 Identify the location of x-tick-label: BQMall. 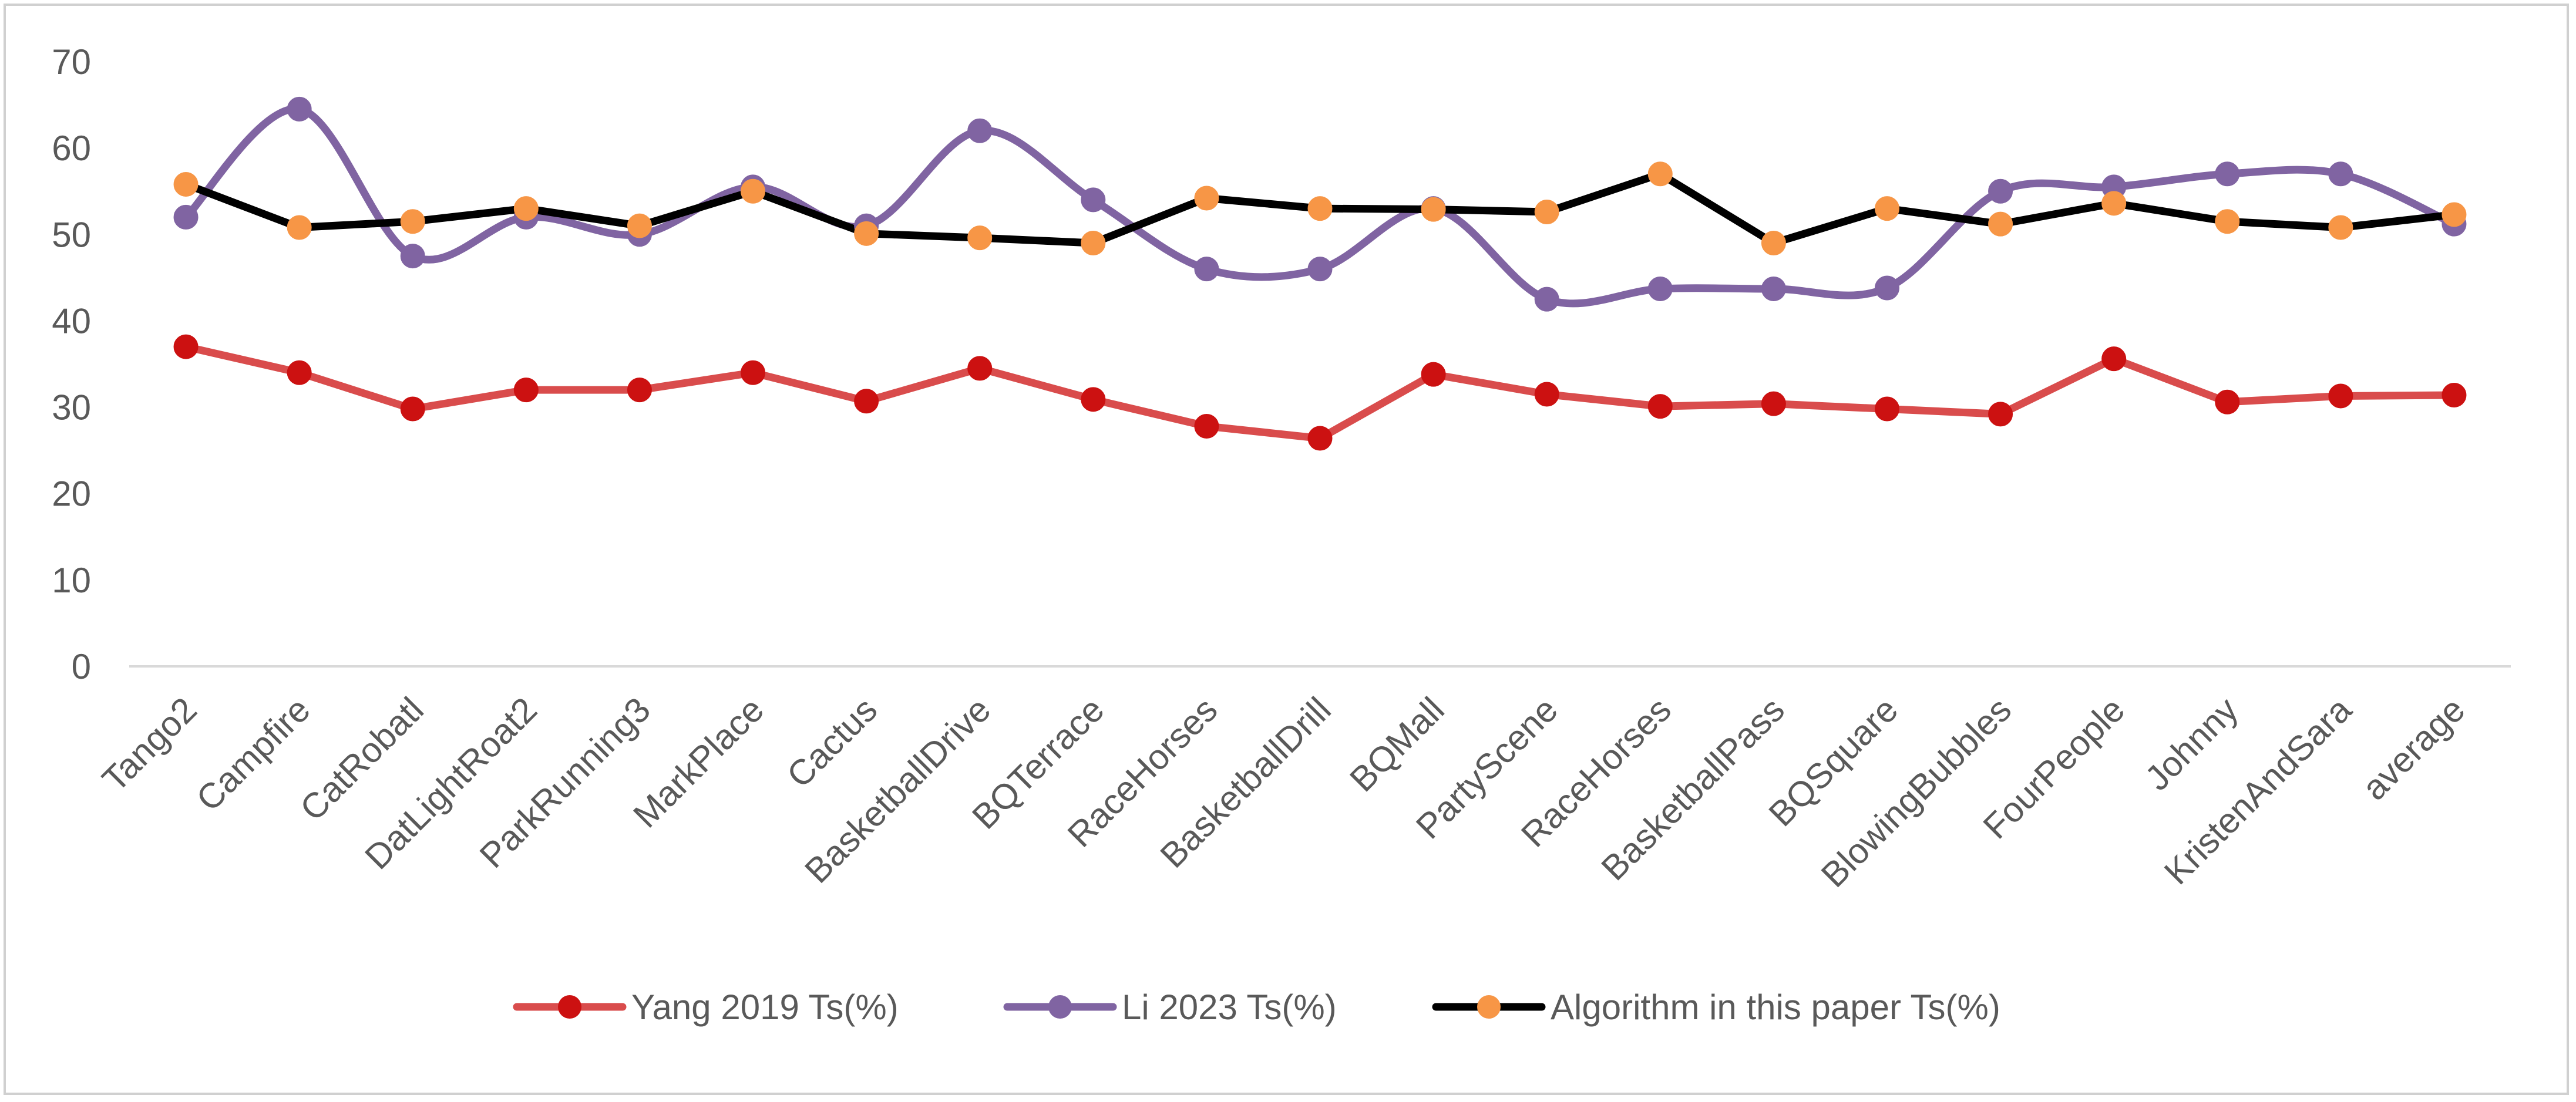
(1396, 744).